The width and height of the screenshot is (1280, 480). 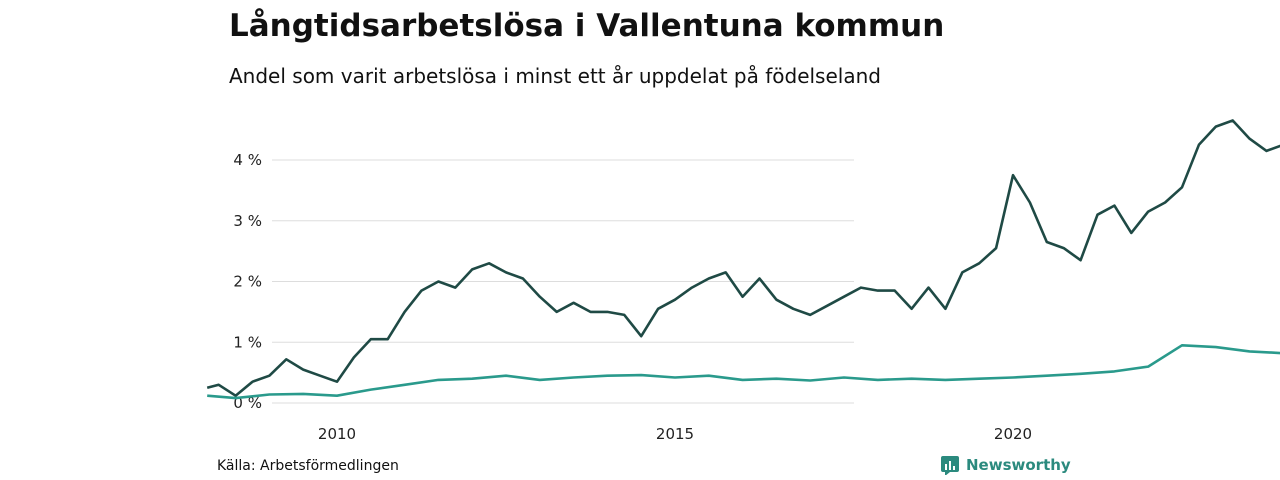 I want to click on series-line-sverige, so click(x=743, y=372).